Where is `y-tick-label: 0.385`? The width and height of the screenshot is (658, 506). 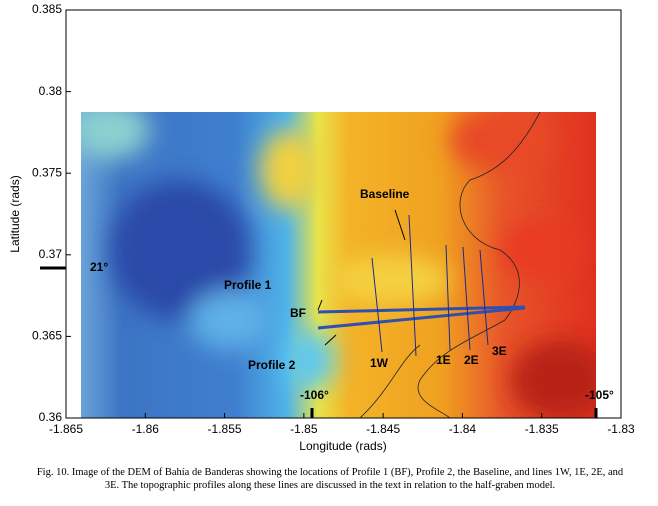 y-tick-label: 0.385 is located at coordinates (47, 9).